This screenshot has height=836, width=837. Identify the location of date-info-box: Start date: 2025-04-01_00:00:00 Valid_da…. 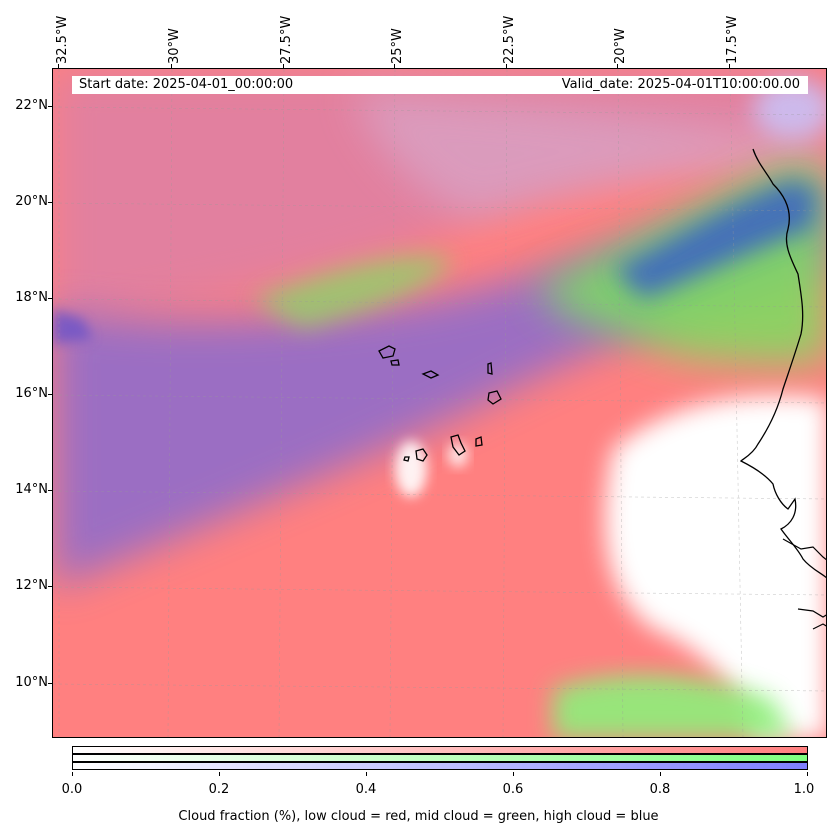
(440, 85).